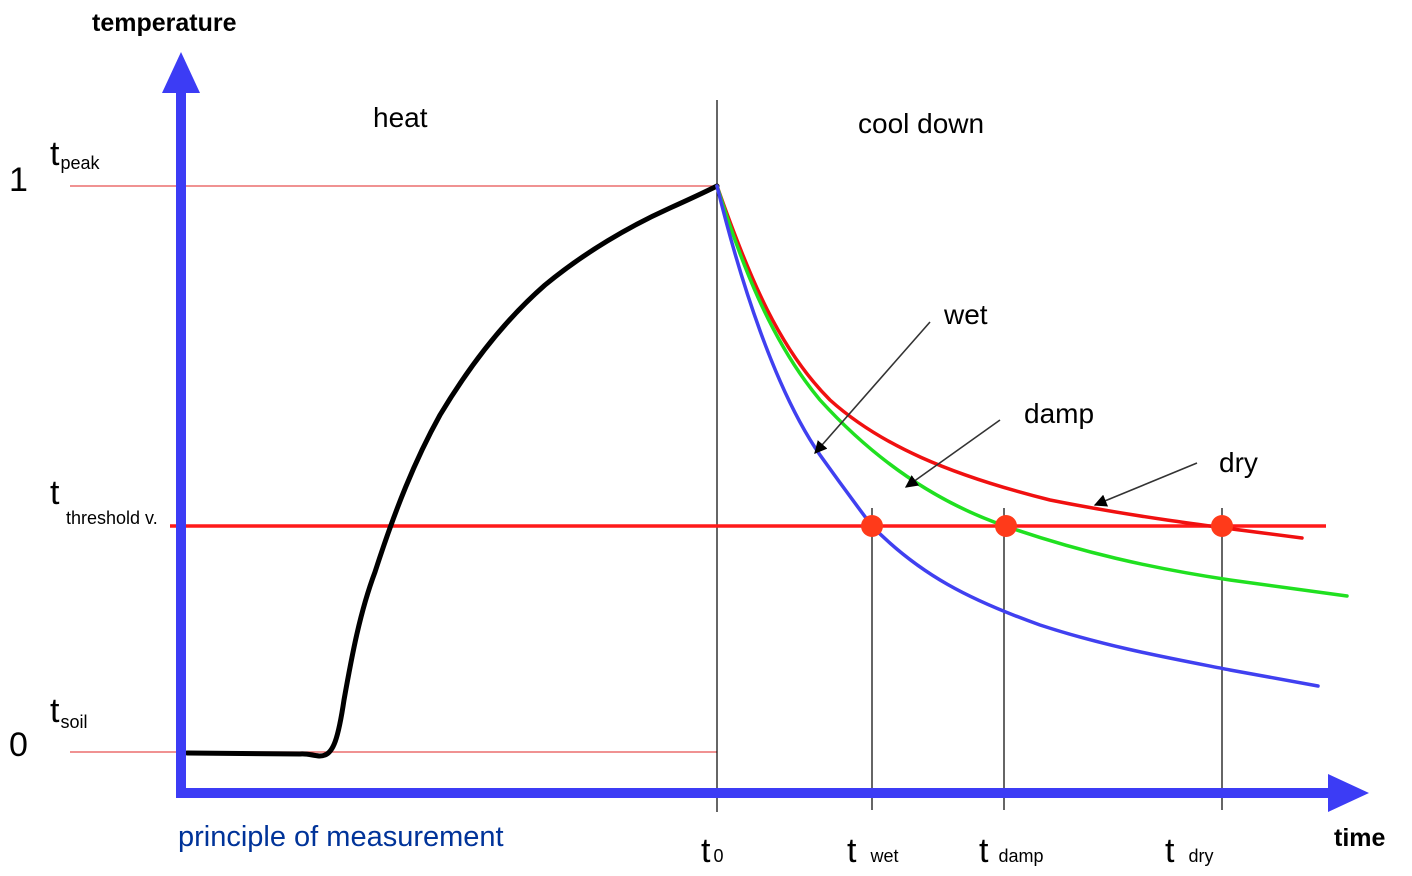  I want to click on wet-curve-label: wet, so click(965, 314).